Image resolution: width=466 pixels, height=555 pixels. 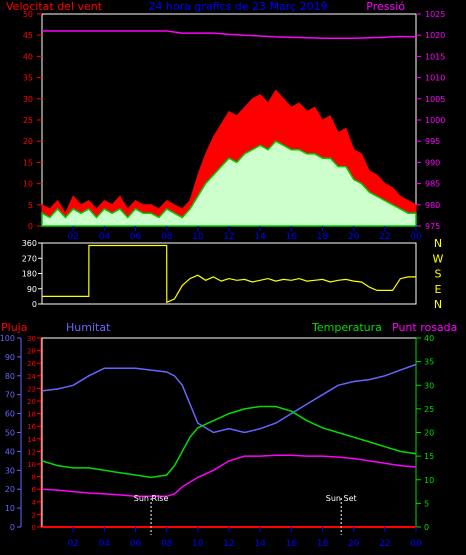 I want to click on rain-y-tick-label: 40, so click(x=10, y=451).